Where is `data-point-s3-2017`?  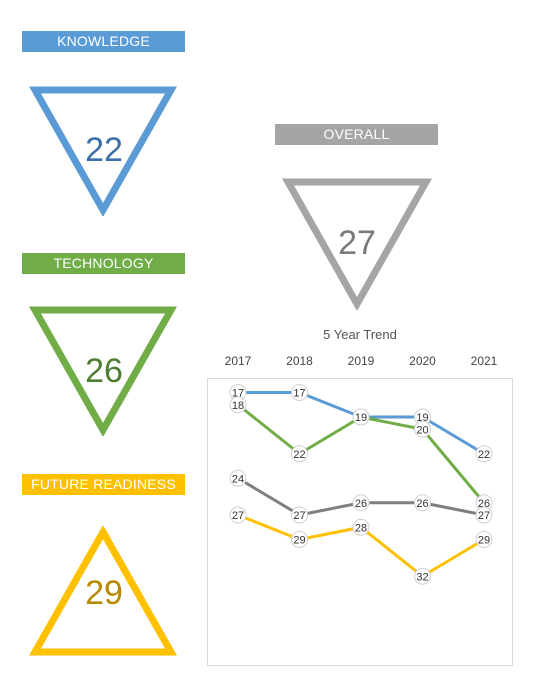
data-point-s3-2017 is located at coordinates (238, 515).